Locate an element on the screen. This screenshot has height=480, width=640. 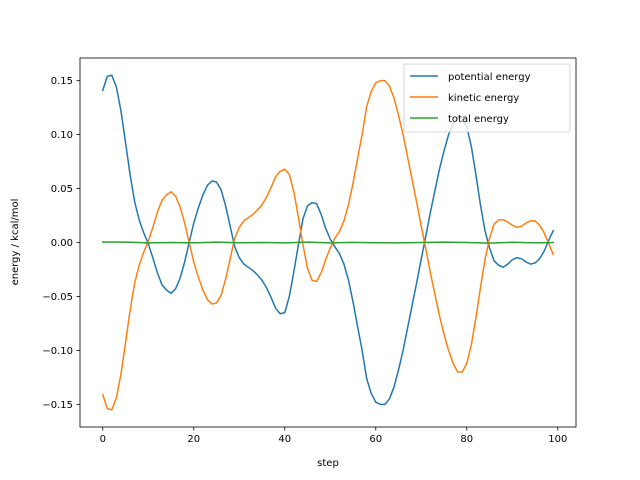
y-tick-label: −0.05 is located at coordinates (57, 297).